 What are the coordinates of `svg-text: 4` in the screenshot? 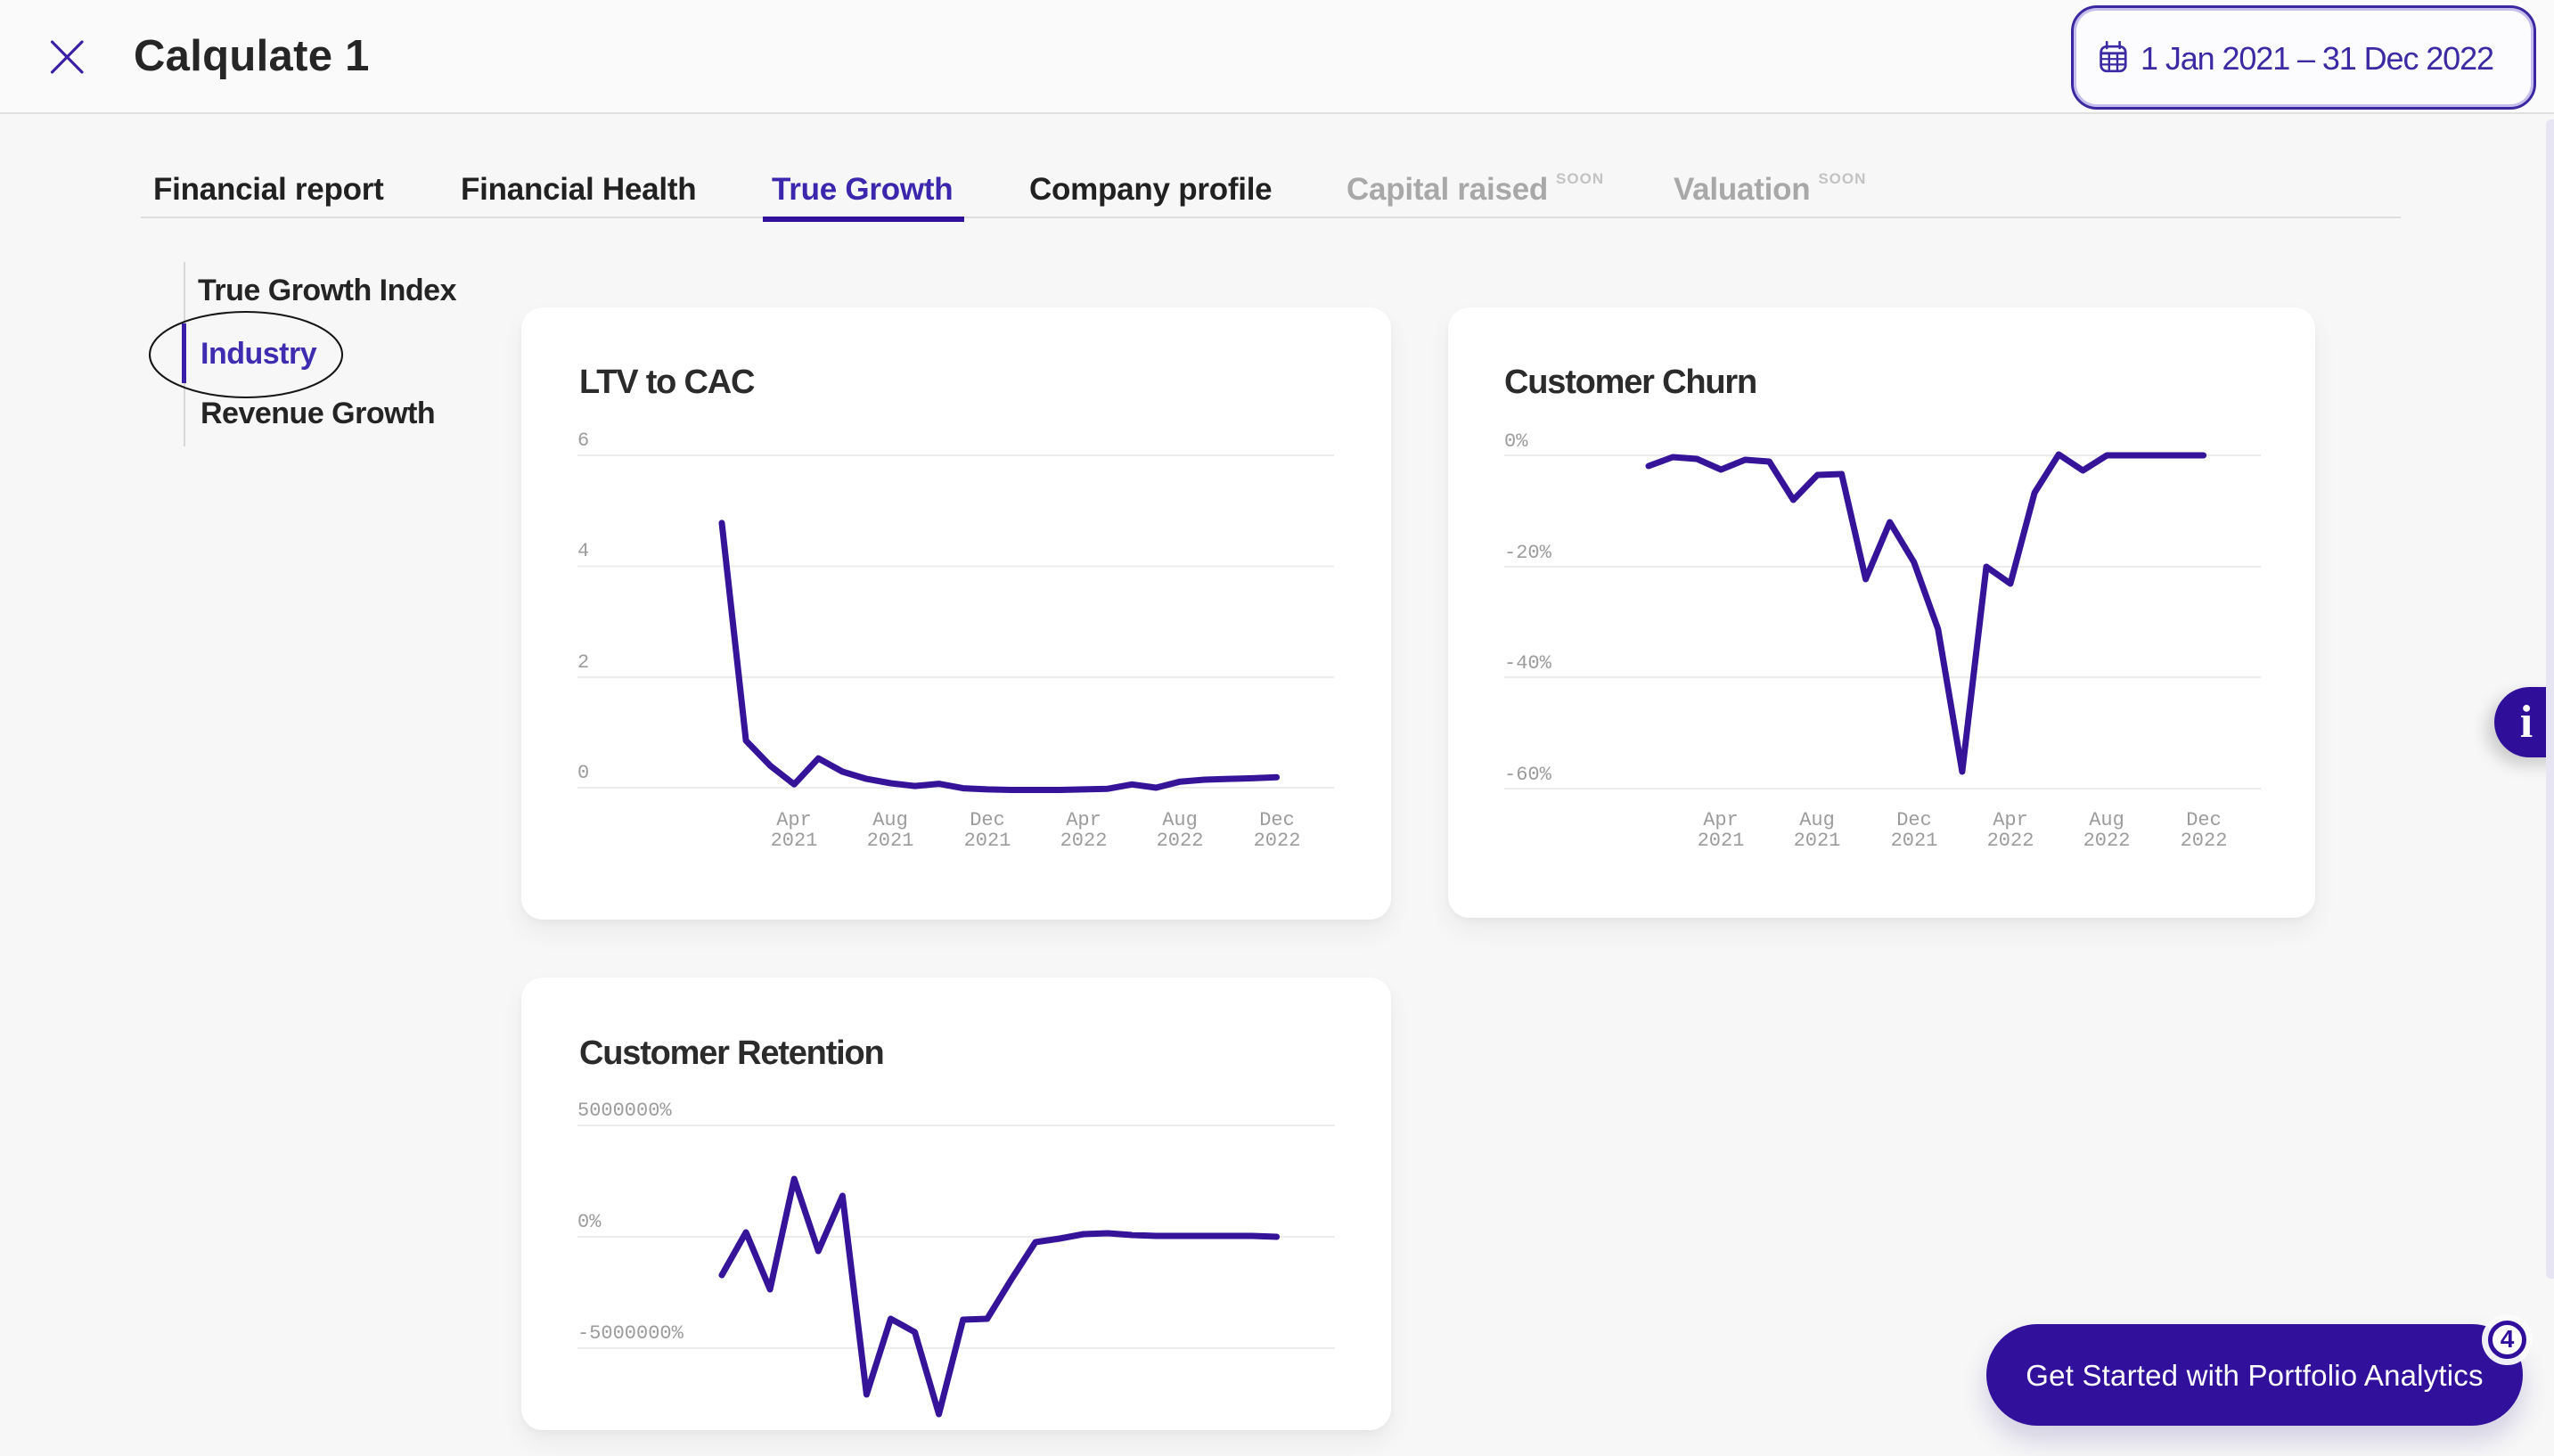 It's located at (583, 551).